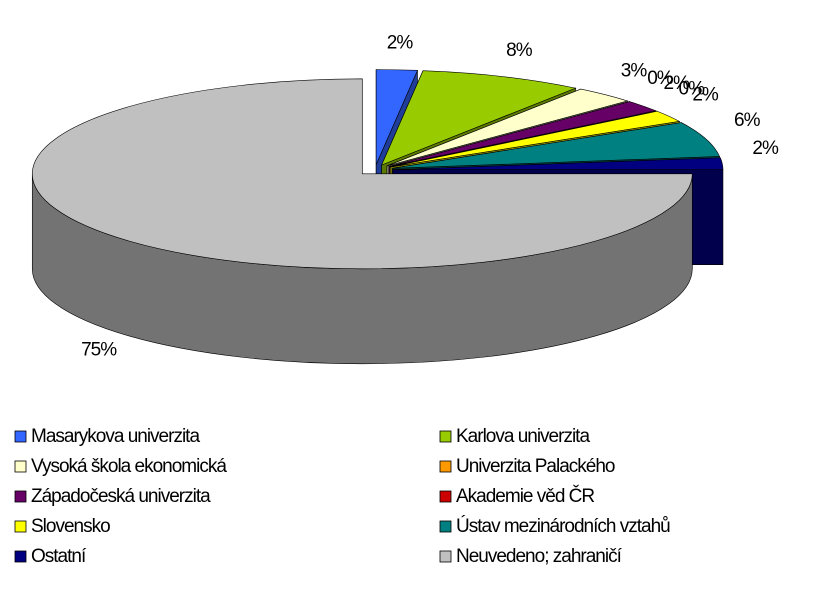  What do you see at coordinates (70, 526) in the screenshot?
I see `legend-label: Slovensko` at bounding box center [70, 526].